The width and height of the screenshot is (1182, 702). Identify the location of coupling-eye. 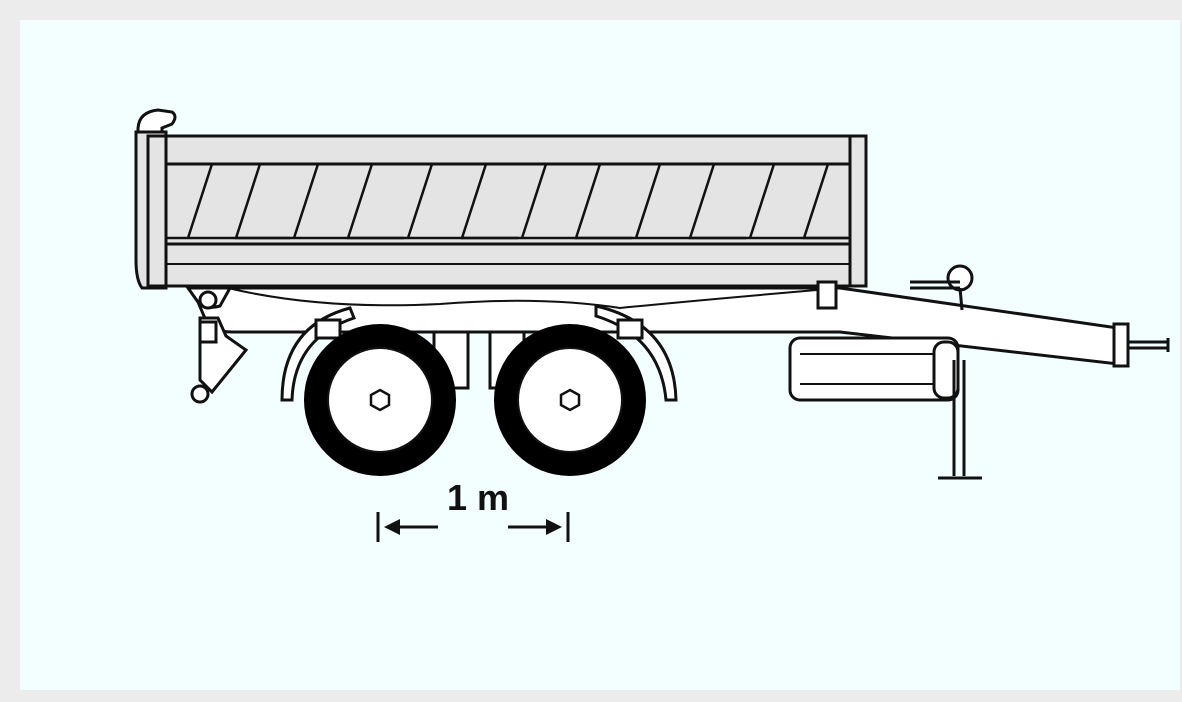
(1121, 345).